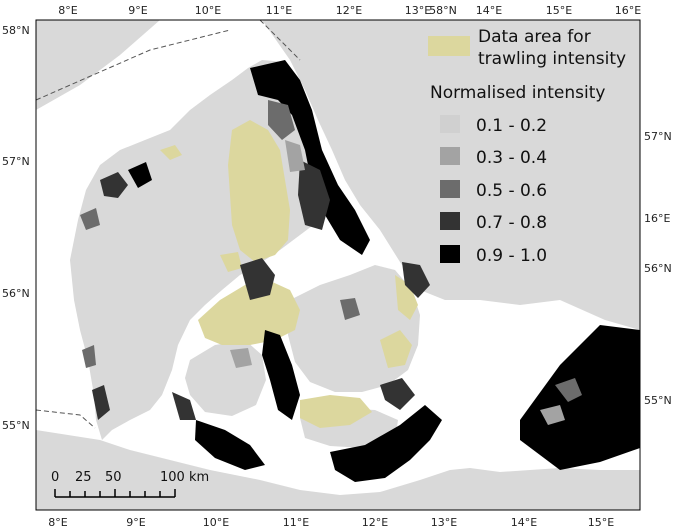  I want to click on legend-class-4: 0.7 - 0.8, so click(511, 223).